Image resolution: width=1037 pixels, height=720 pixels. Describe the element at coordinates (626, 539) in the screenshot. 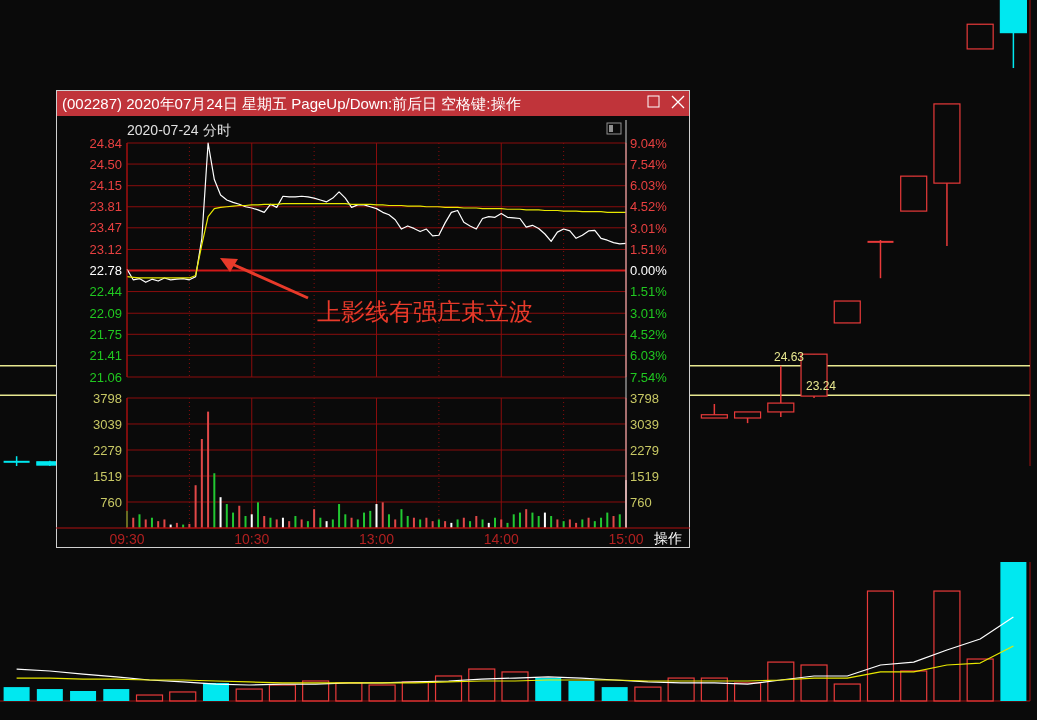

I see `x-tick-label: 15:00` at that location.